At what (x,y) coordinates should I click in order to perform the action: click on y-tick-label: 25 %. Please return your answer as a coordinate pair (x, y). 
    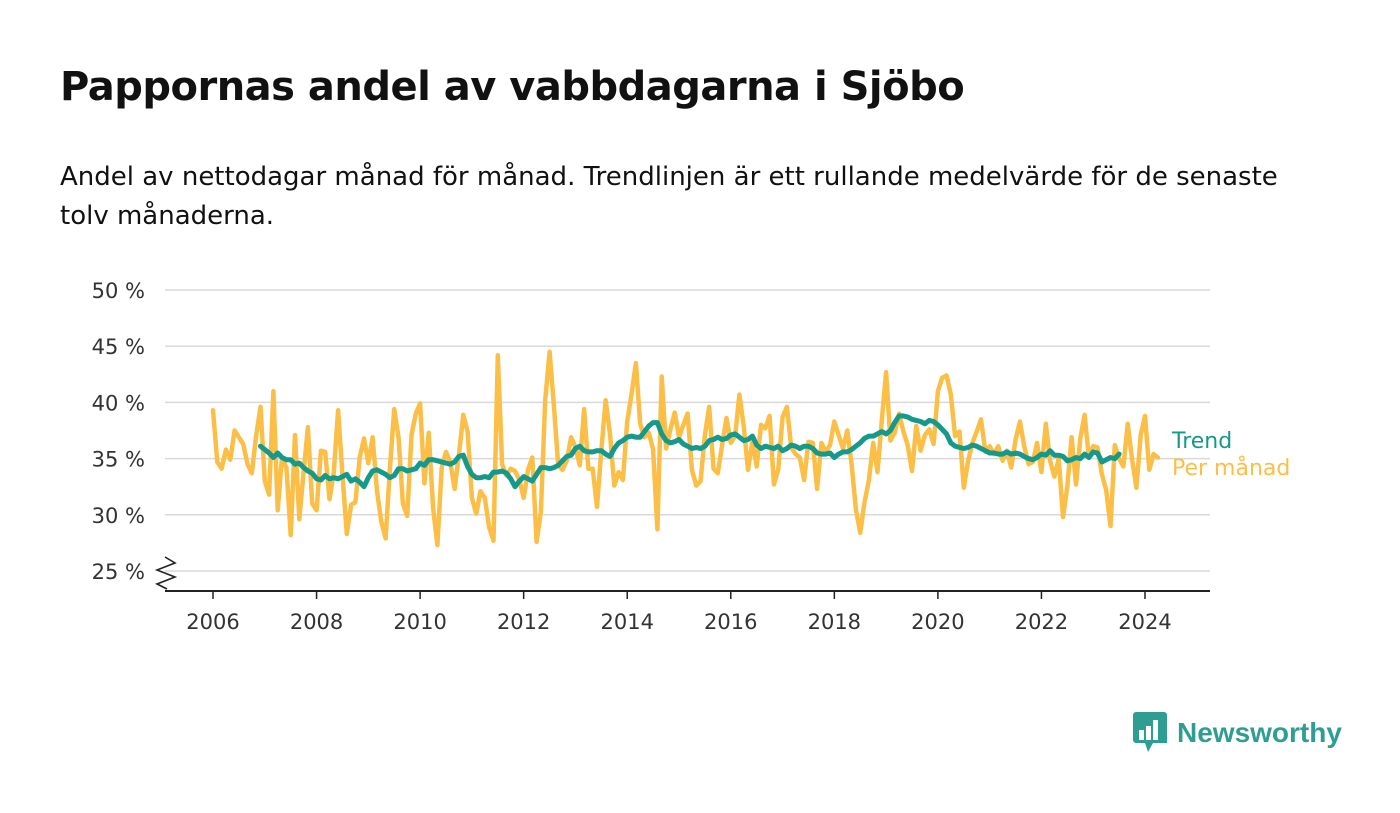
    Looking at the image, I should click on (118, 572).